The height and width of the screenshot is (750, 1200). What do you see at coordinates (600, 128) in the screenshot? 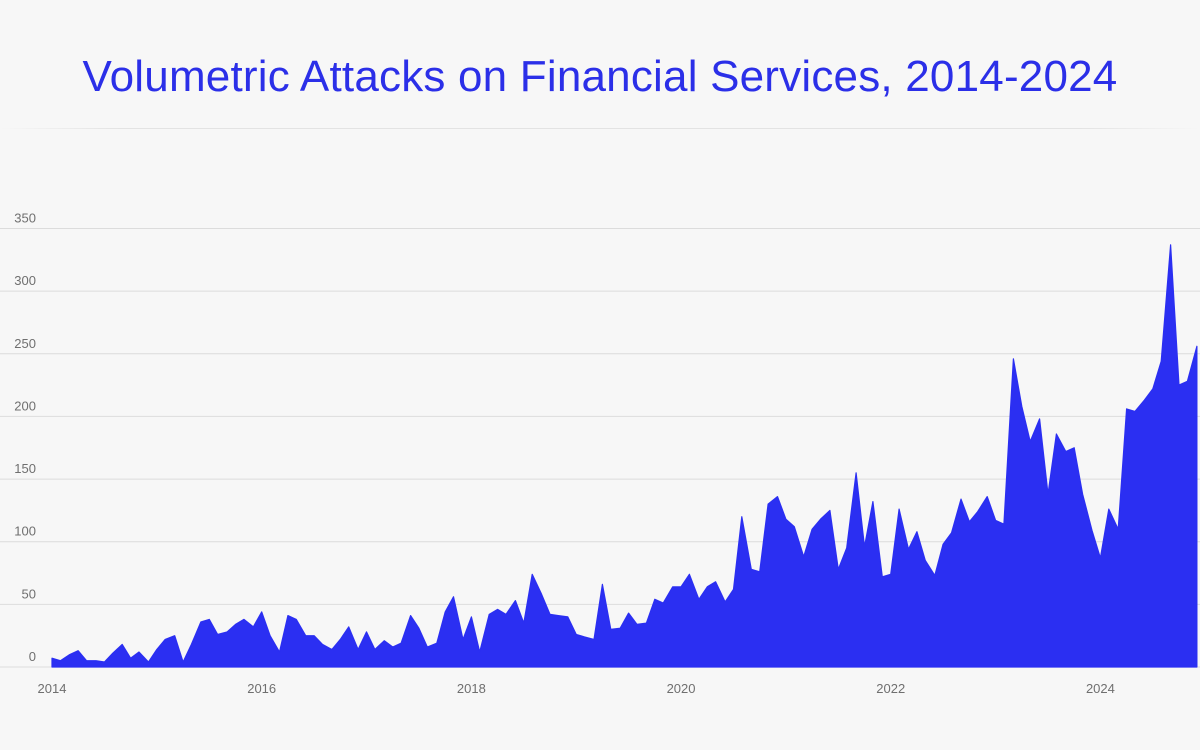
I see `title-divider` at bounding box center [600, 128].